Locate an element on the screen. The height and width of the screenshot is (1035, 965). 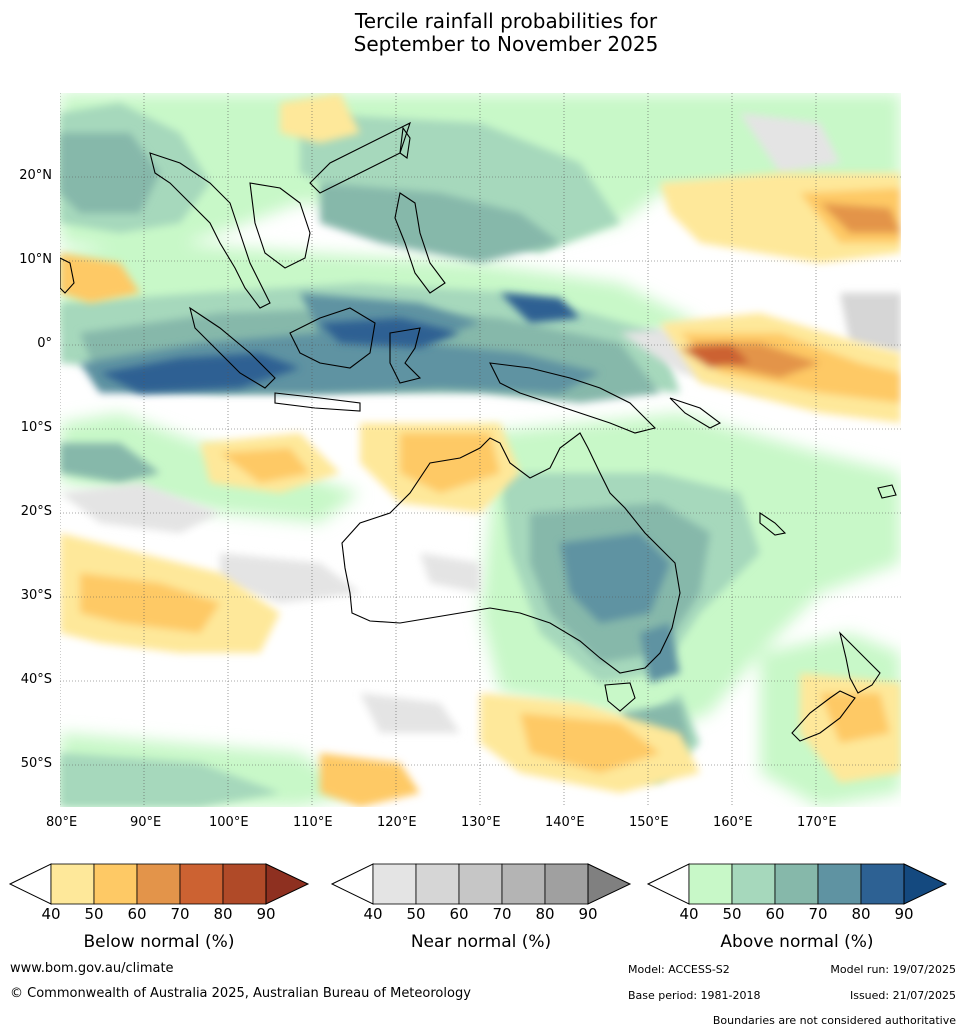
lat-label-30s: 30°S is located at coordinates (36, 595).